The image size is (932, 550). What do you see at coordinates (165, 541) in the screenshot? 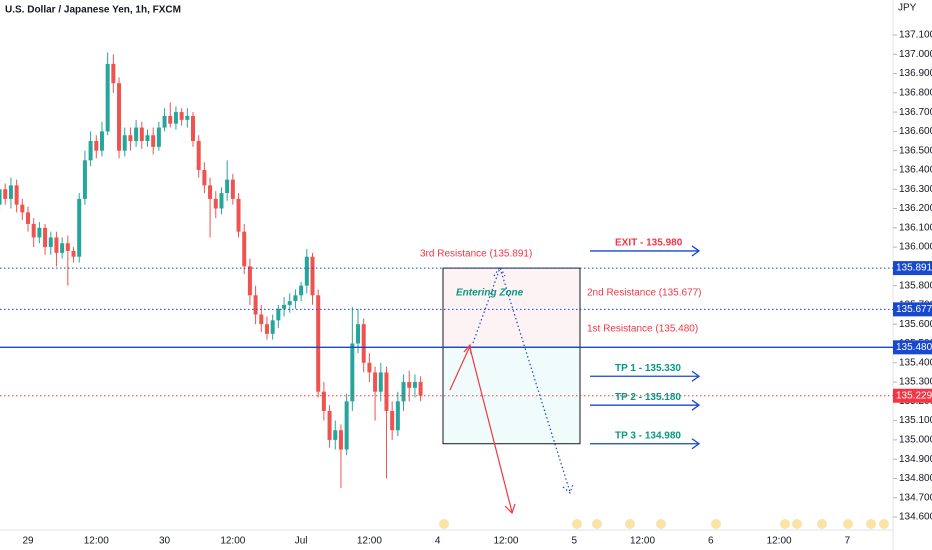
I see `x-tick-label: 30` at bounding box center [165, 541].